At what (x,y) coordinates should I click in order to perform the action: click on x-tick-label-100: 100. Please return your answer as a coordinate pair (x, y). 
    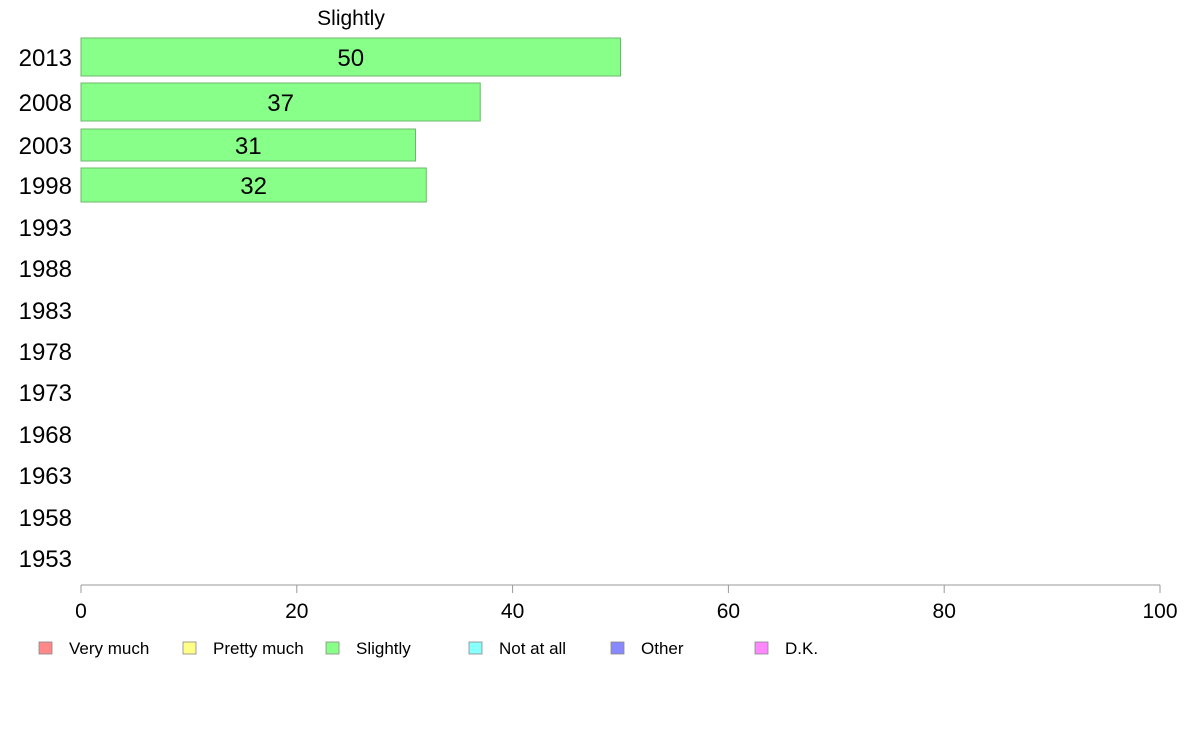
    Looking at the image, I should click on (1159, 611).